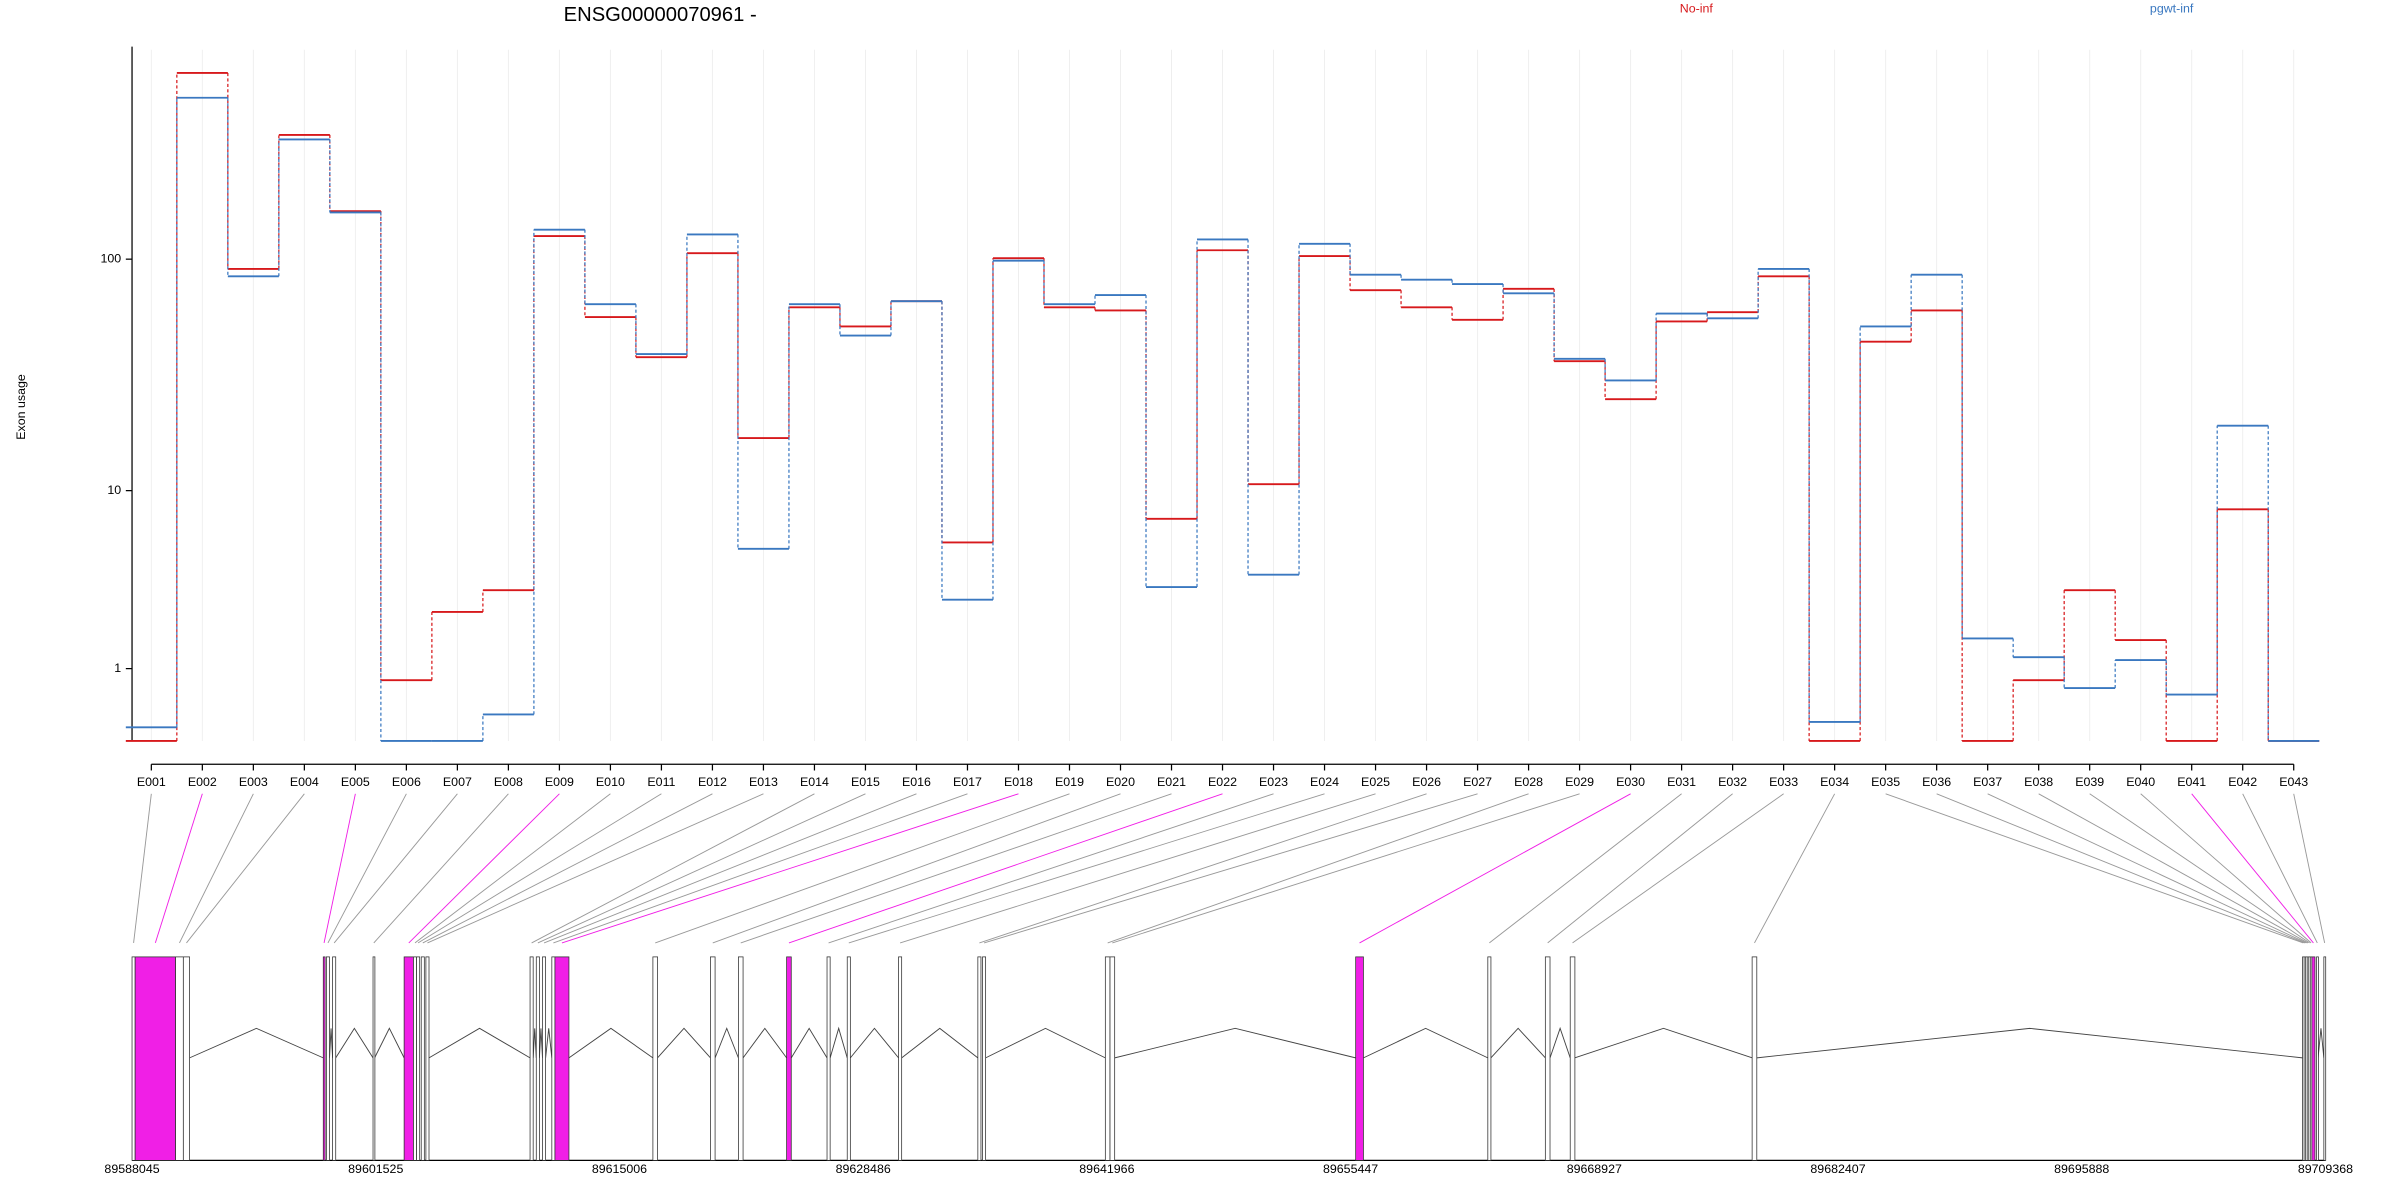  I want to click on x-tick-label: E017, so click(967, 782).